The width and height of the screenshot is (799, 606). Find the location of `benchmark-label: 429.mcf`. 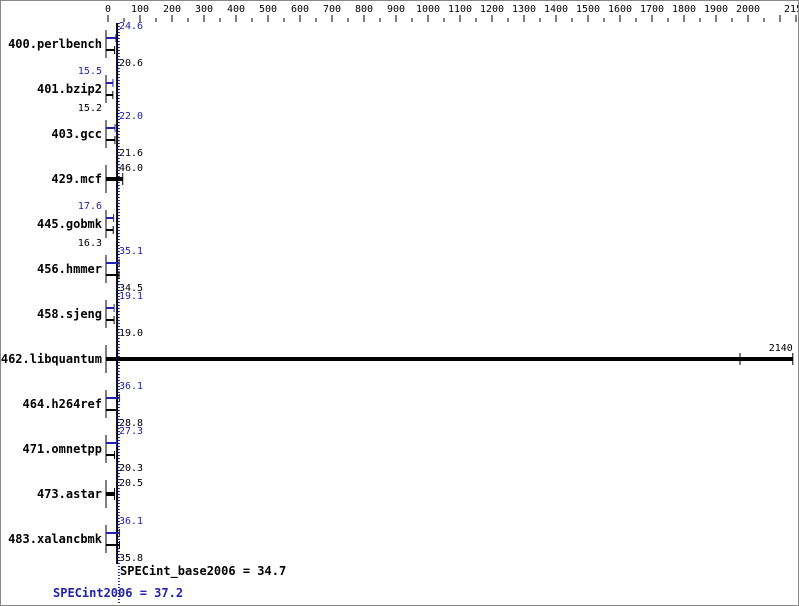

benchmark-label: 429.mcf is located at coordinates (76, 179).